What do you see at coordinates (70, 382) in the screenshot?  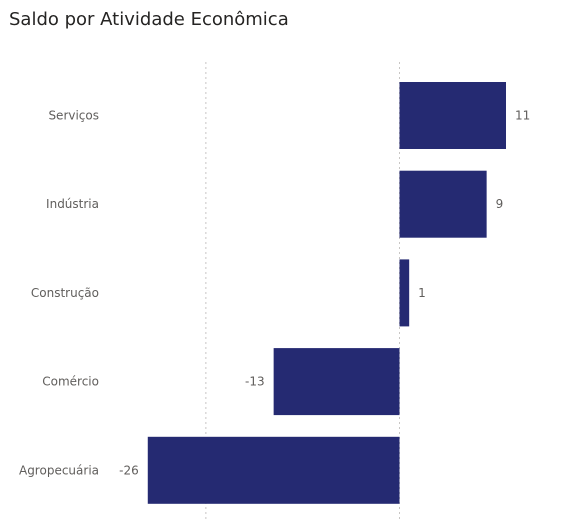 I see `category-label-3: Comércio` at bounding box center [70, 382].